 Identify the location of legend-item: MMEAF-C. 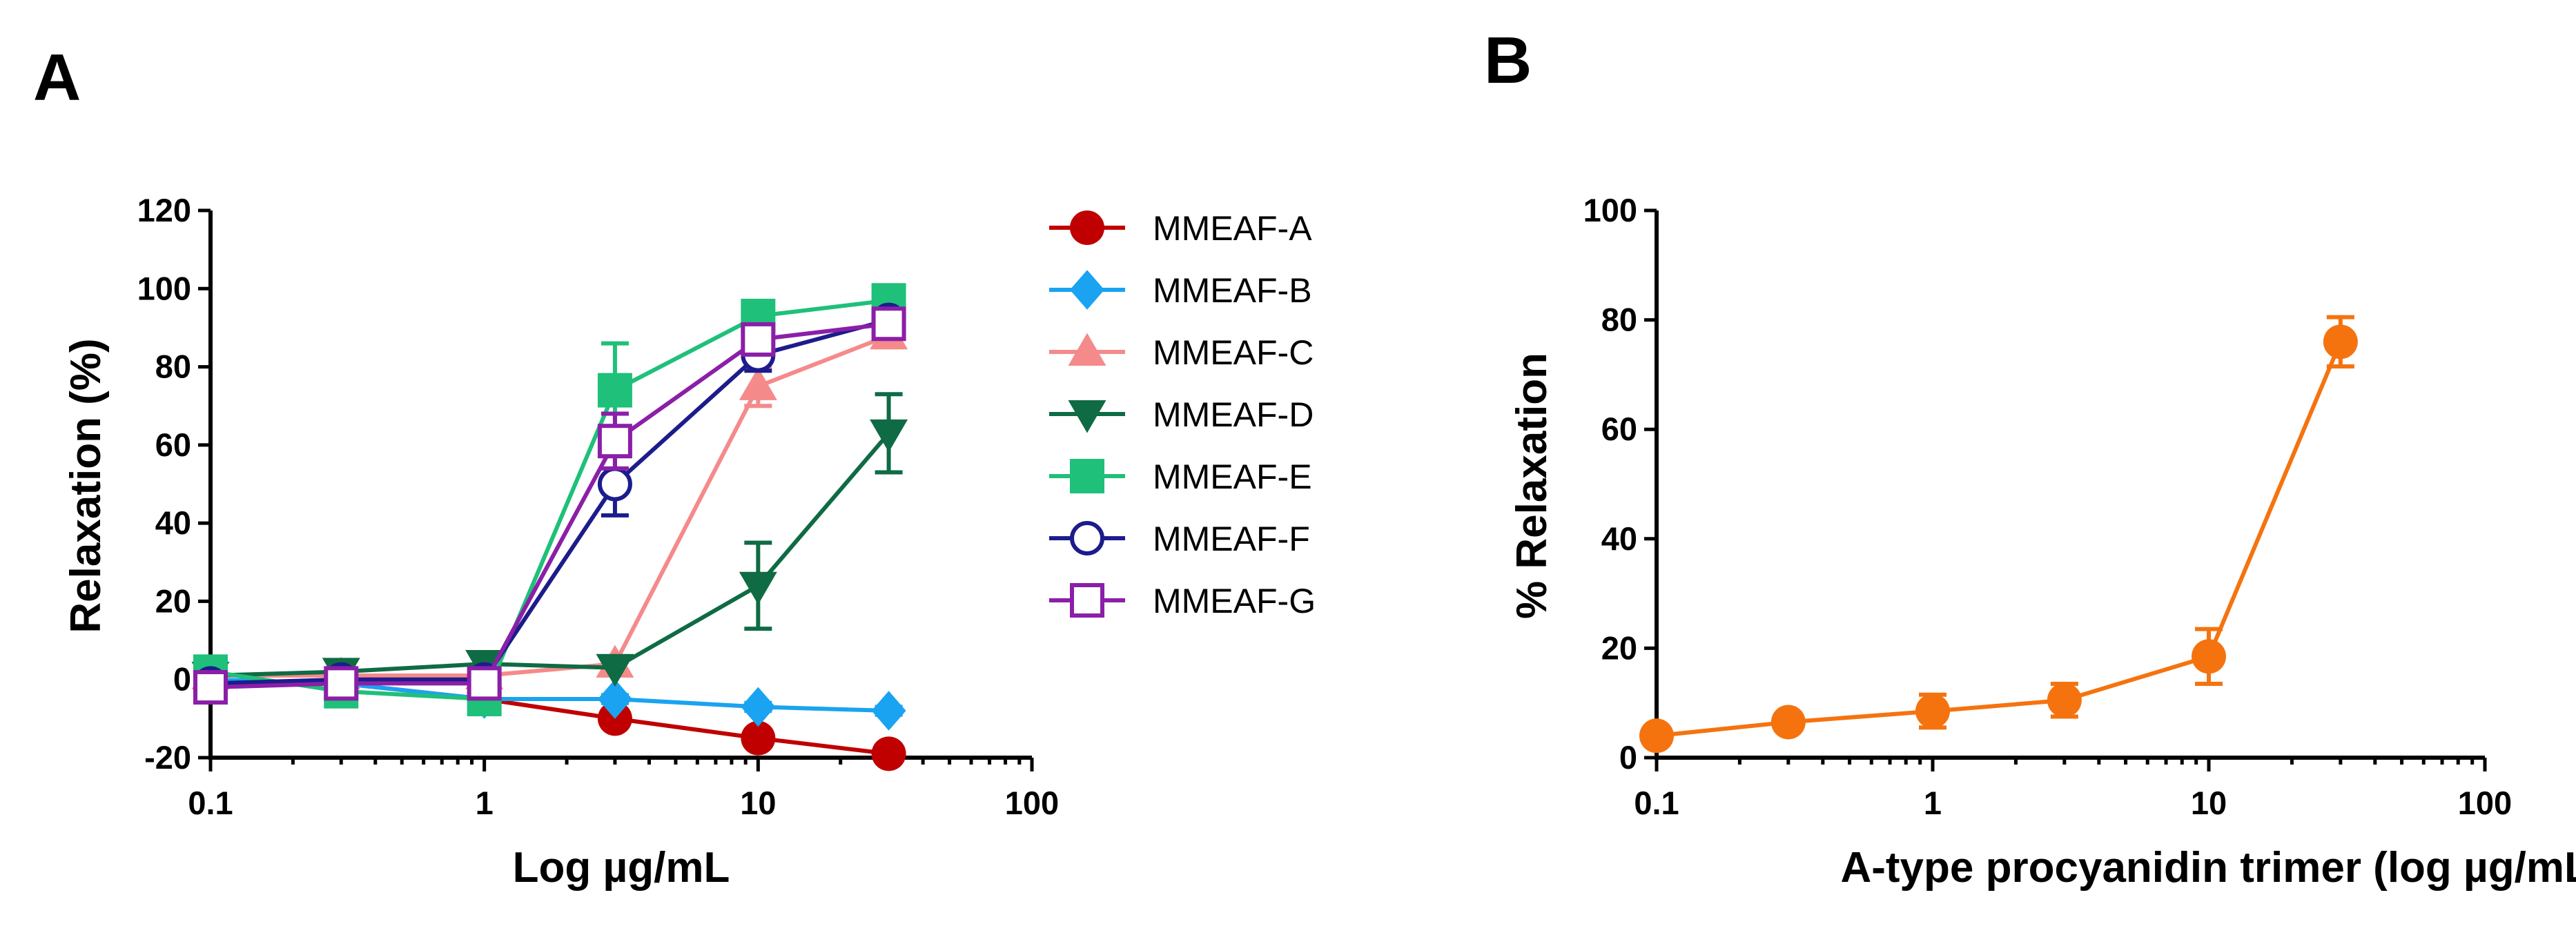
(1181, 352).